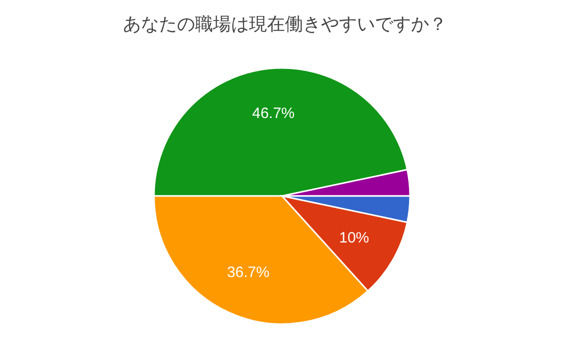 Image resolution: width=570 pixels, height=340 pixels. I want to click on data-label: 46.7%, so click(273, 113).